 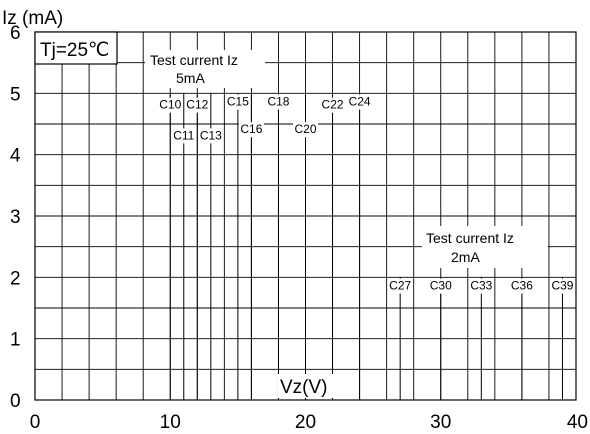 I want to click on x-tick-label: 40, so click(x=577, y=422).